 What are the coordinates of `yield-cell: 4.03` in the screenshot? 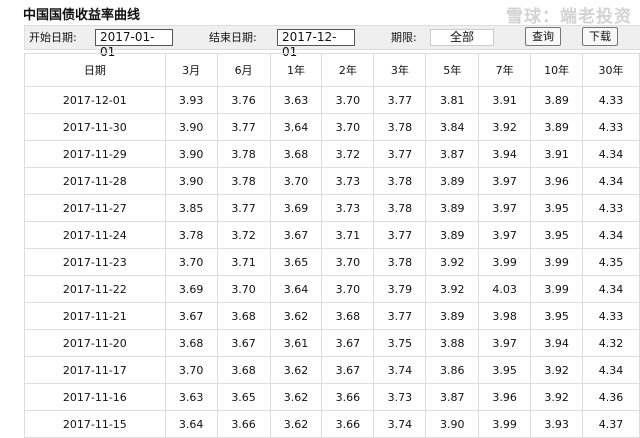 It's located at (505, 289).